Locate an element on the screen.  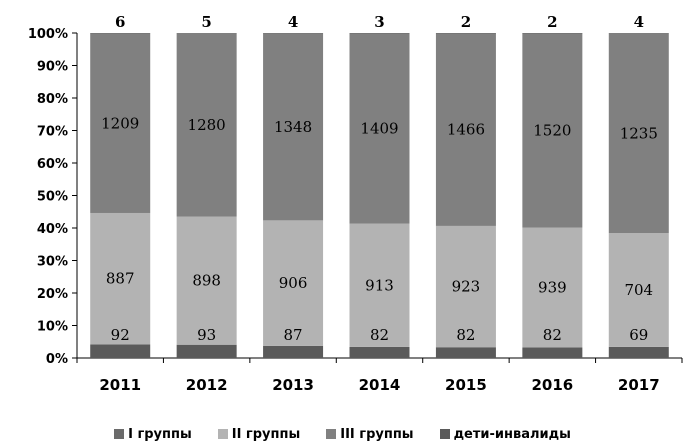
y-tick-label: 0% is located at coordinates (57, 359).